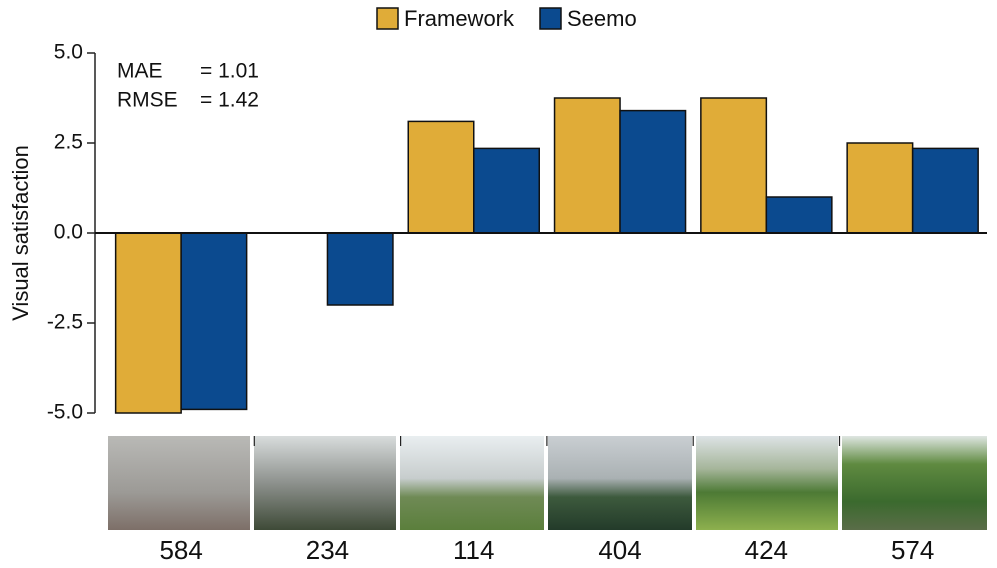 Image resolution: width=997 pixels, height=568 pixels. I want to click on y-tick-label: 5.0, so click(68, 52).